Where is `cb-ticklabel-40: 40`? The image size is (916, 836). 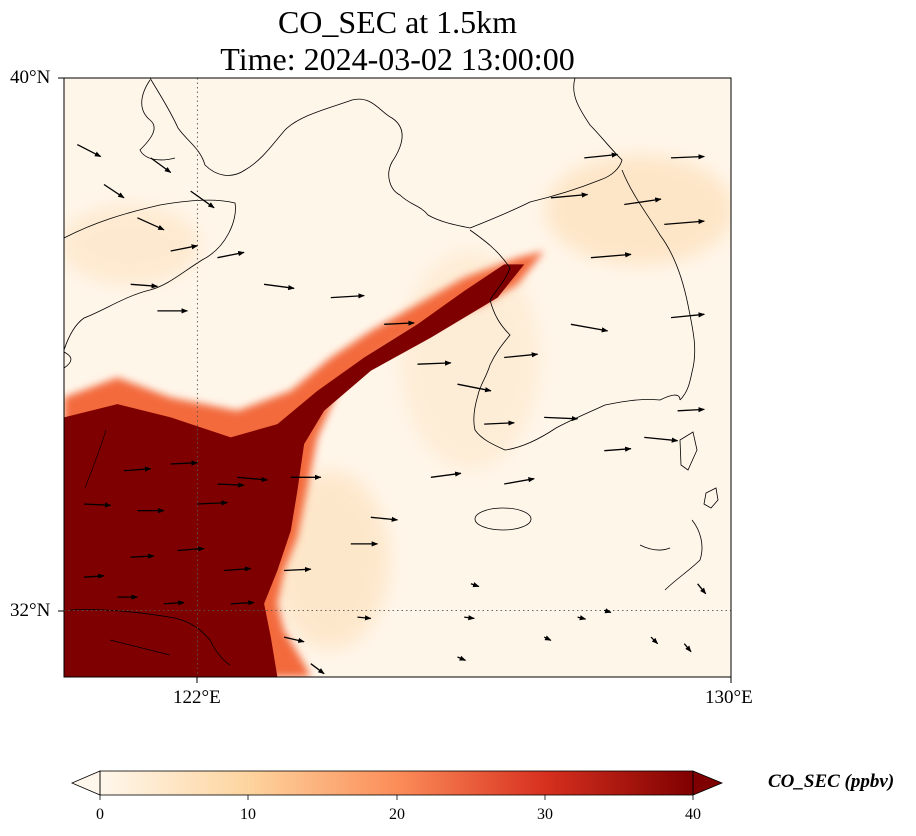
cb-ticklabel-40: 40 is located at coordinates (693, 814).